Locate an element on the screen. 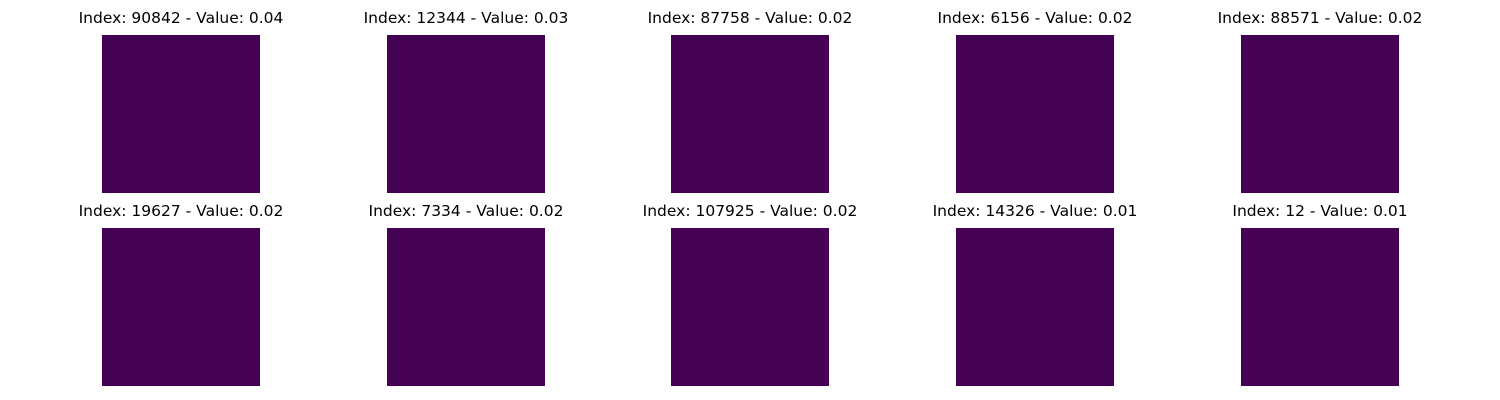  panel-title: Index: 87758 - Value: 0.02 is located at coordinates (750, 18).